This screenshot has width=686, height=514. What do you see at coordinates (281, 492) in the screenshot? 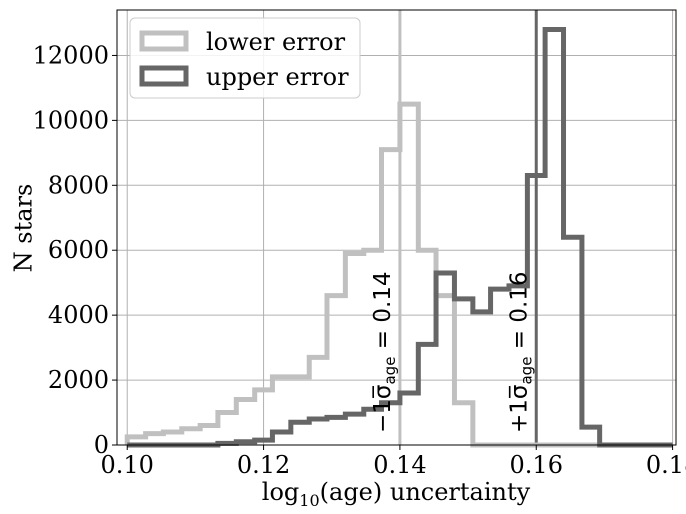
I see `x-axis-label-prefix: log` at bounding box center [281, 492].